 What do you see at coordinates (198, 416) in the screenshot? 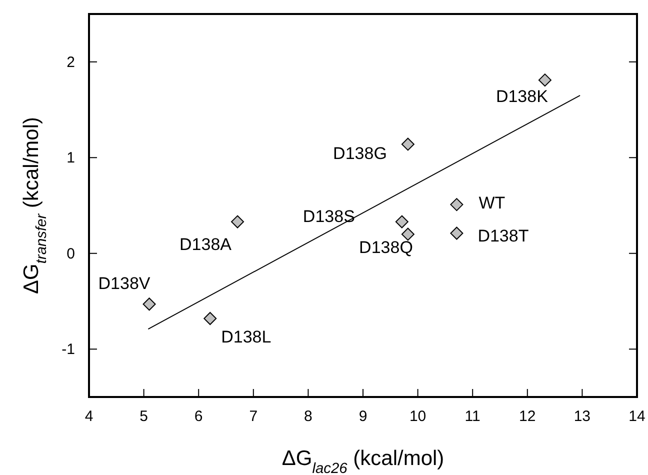
I see `x-tick-label: 6` at bounding box center [198, 416].